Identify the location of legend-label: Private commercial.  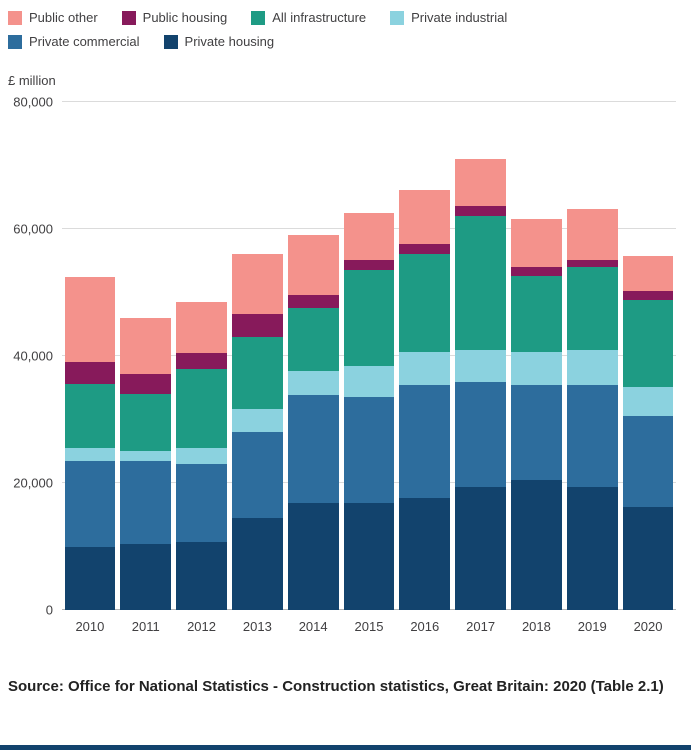
(84, 41).